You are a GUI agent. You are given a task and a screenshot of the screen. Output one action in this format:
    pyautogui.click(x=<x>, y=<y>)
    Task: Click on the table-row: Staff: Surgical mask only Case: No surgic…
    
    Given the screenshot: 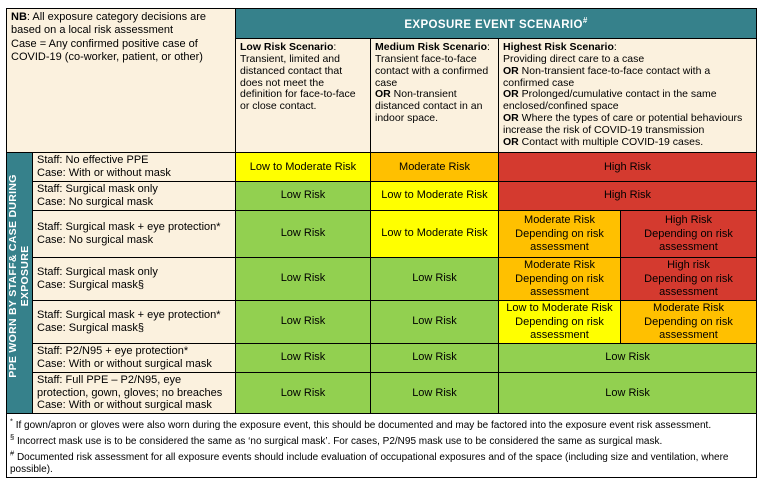 What is the action you would take?
    pyautogui.click(x=382, y=195)
    